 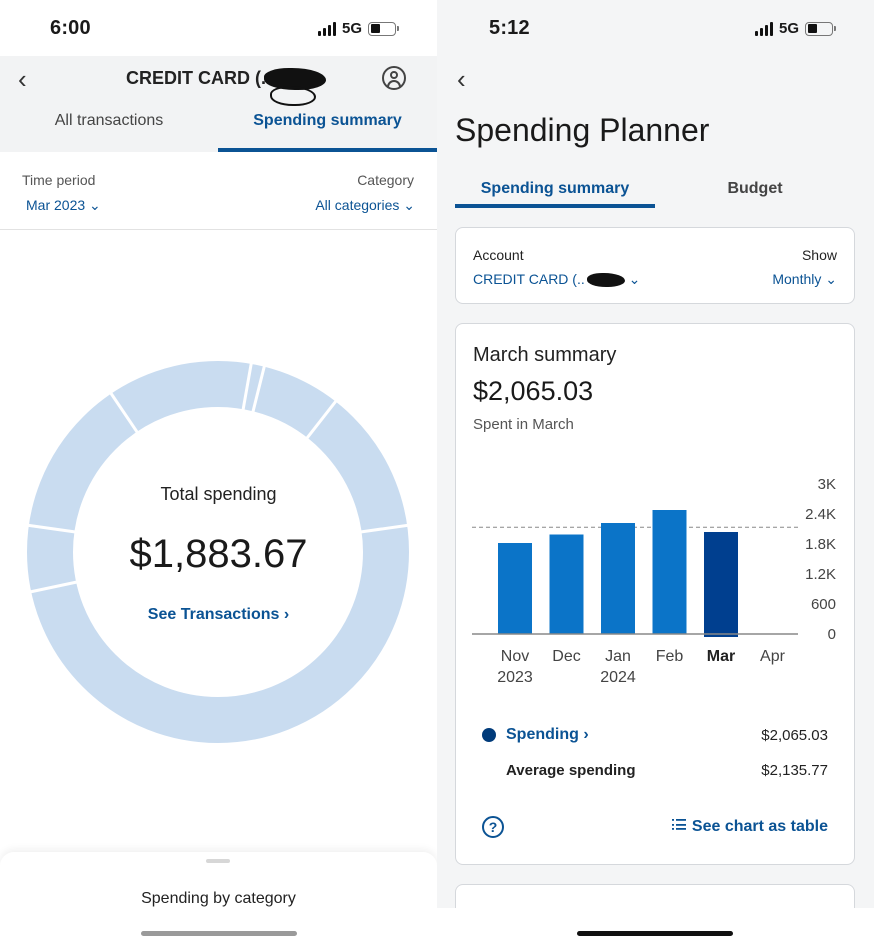 I want to click on spending-legend-link: Spending ›, so click(x=547, y=735).